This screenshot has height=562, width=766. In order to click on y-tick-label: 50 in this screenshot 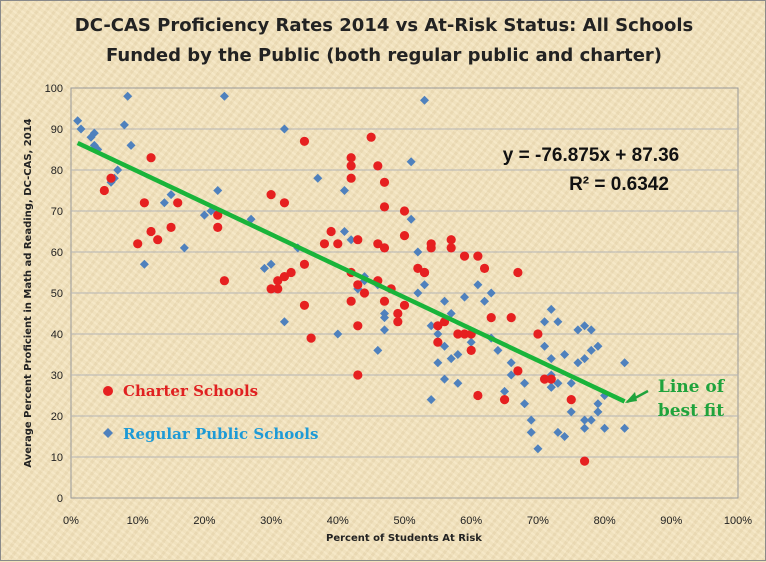, I will do `click(57, 294)`.